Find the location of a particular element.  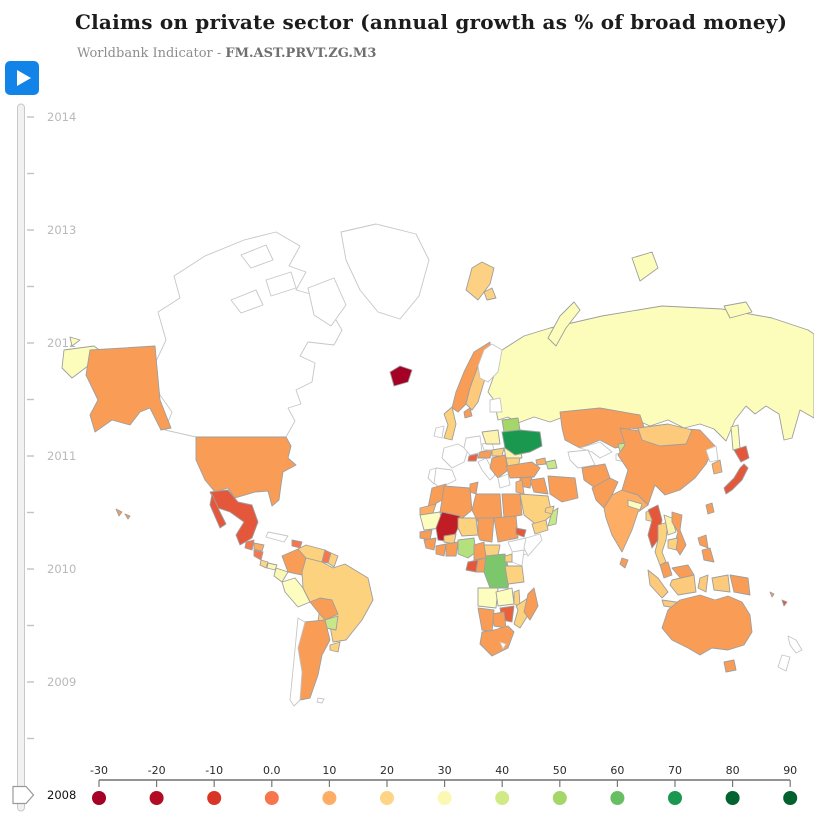

country-uganda is located at coordinates (508, 558).